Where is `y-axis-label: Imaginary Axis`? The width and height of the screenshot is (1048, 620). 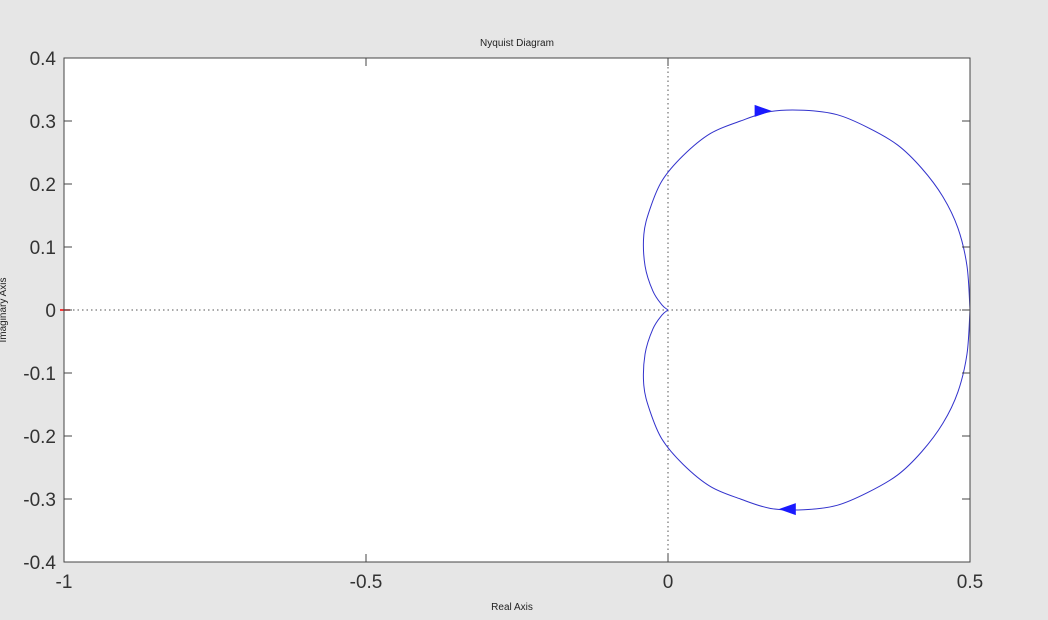
y-axis-label: Imaginary Axis is located at coordinates (4, 309).